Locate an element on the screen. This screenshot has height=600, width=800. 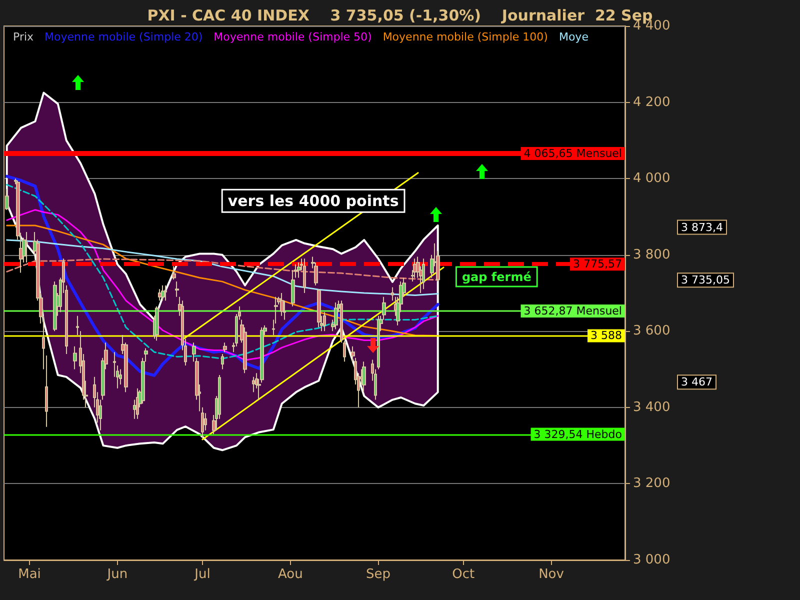
ref-line-label: 3 588 is located at coordinates (606, 335).